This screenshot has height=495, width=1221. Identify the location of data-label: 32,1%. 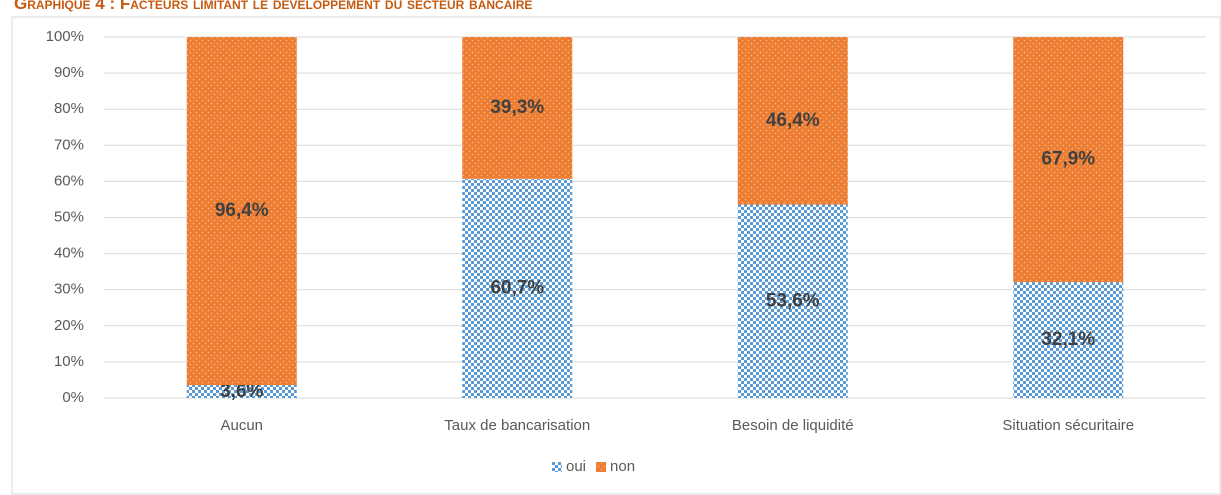
(1068, 339).